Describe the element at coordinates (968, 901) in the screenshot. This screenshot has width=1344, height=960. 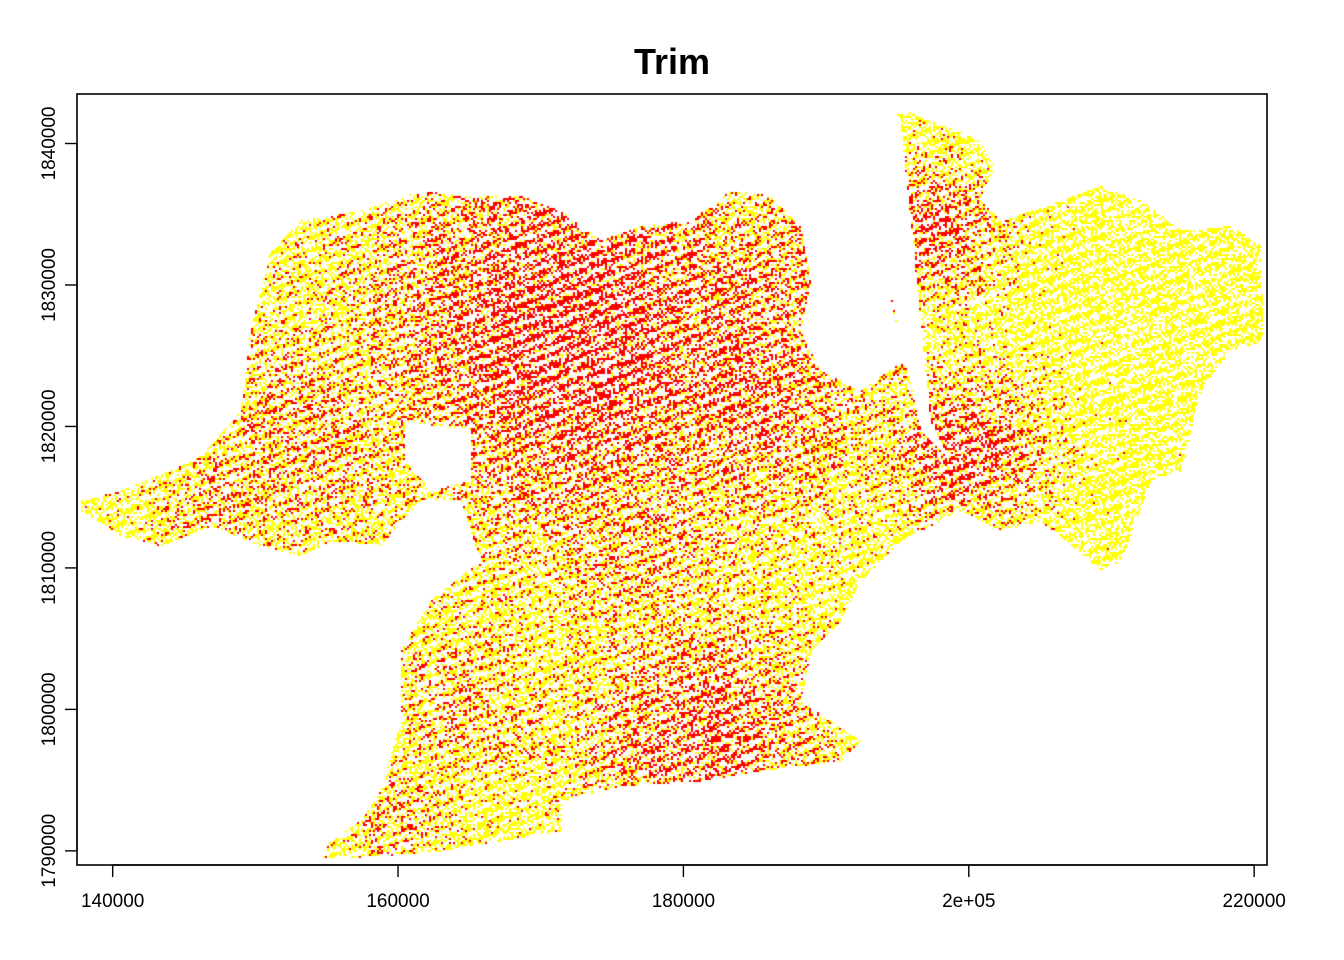
I see `x-tick-label: 2e+05` at that location.